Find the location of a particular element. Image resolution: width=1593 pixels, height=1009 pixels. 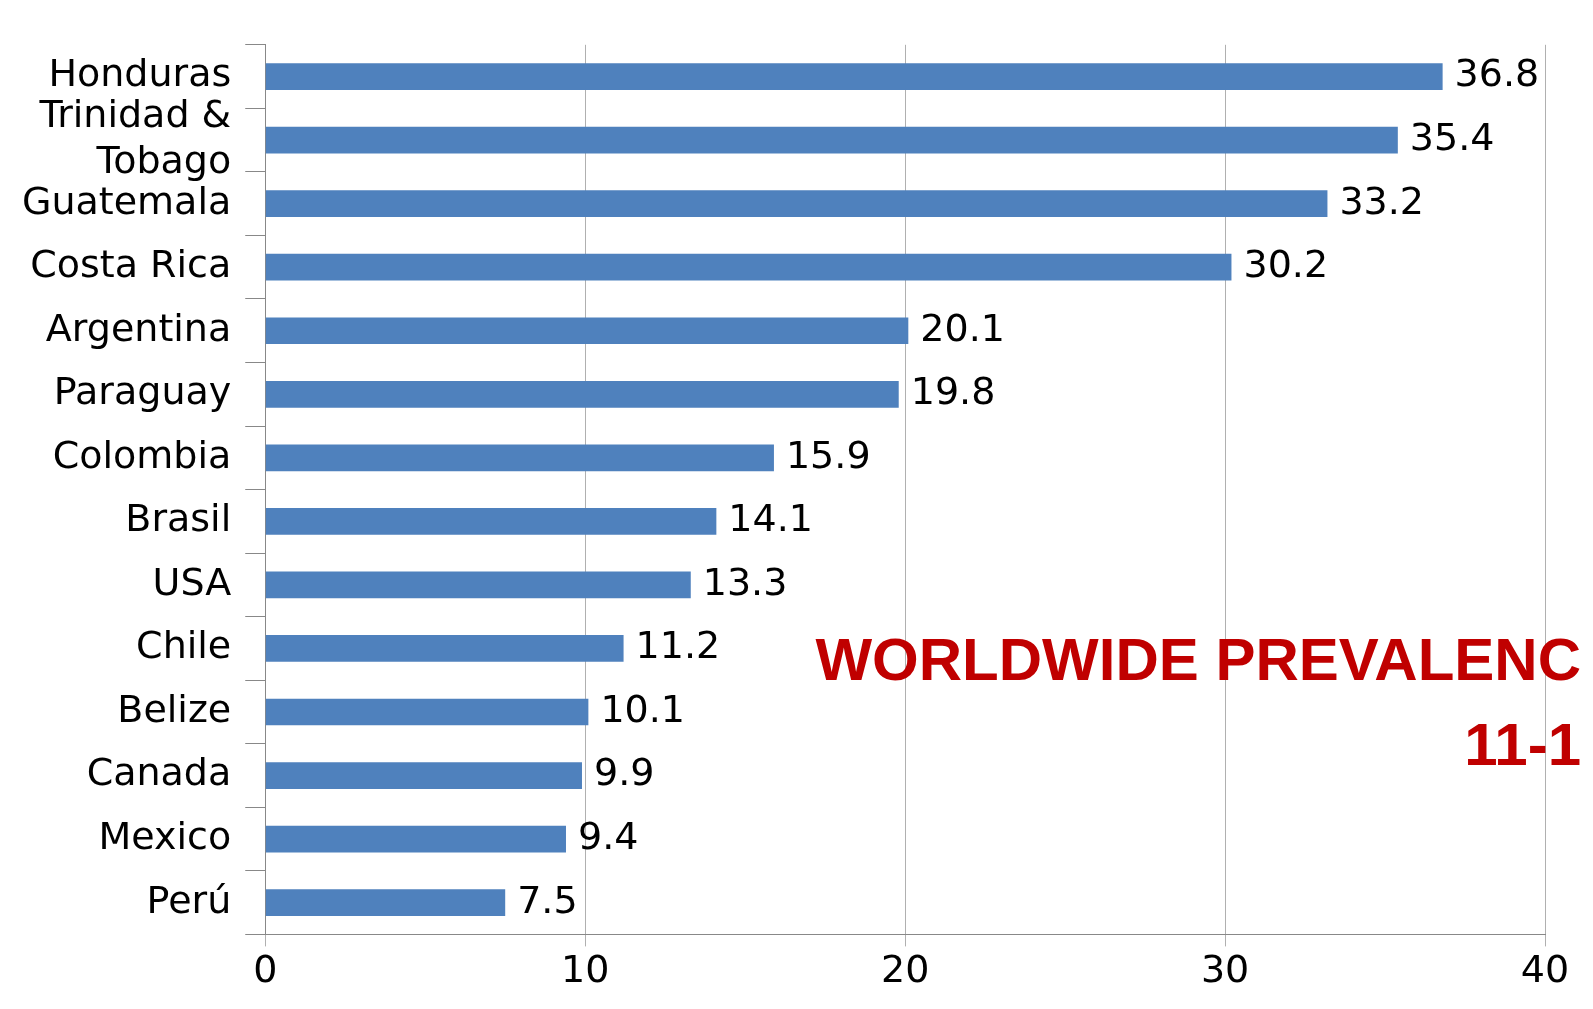

data-label: 9.4 is located at coordinates (608, 835).